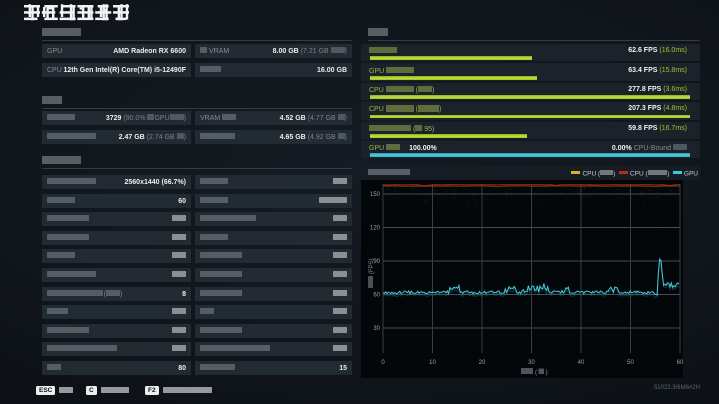 The height and width of the screenshot is (404, 719). I want to click on svg-text: 150, so click(375, 195).